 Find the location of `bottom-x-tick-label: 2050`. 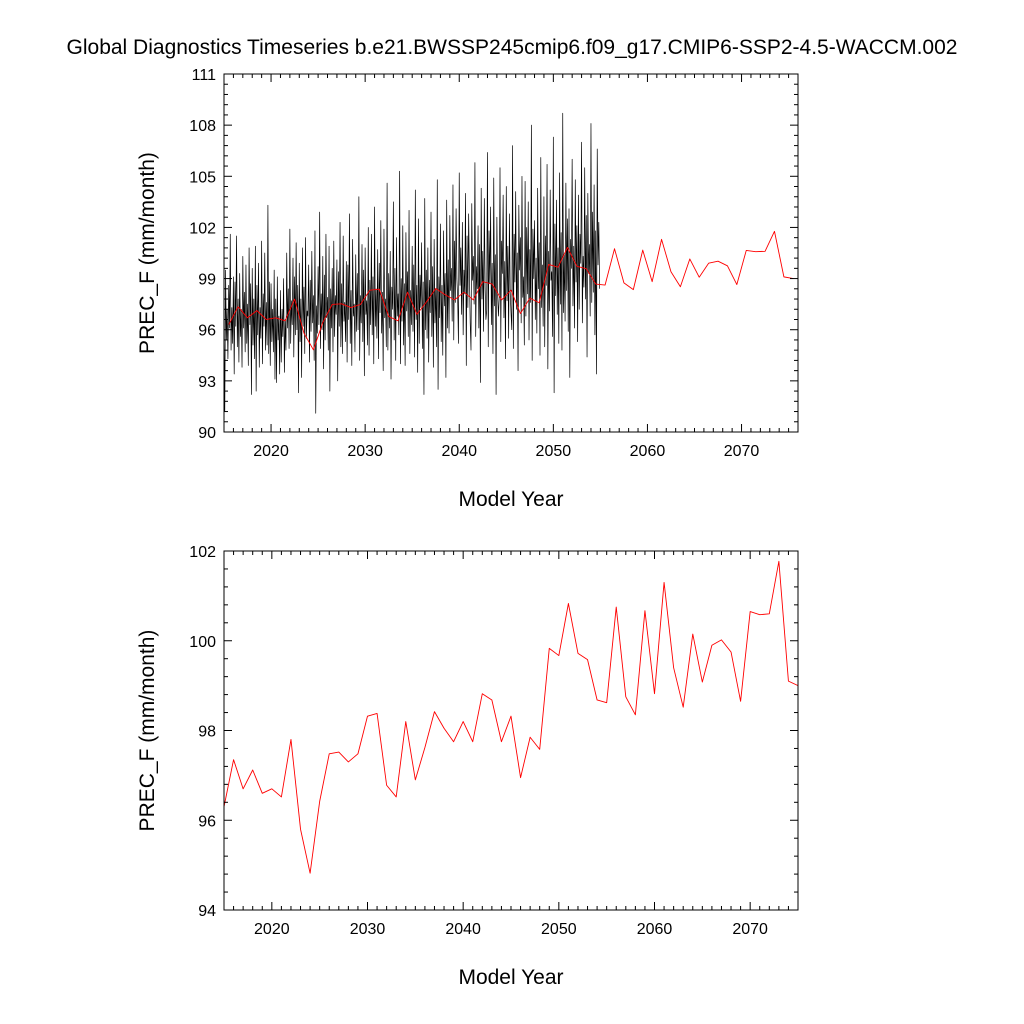

bottom-x-tick-label: 2050 is located at coordinates (559, 929).